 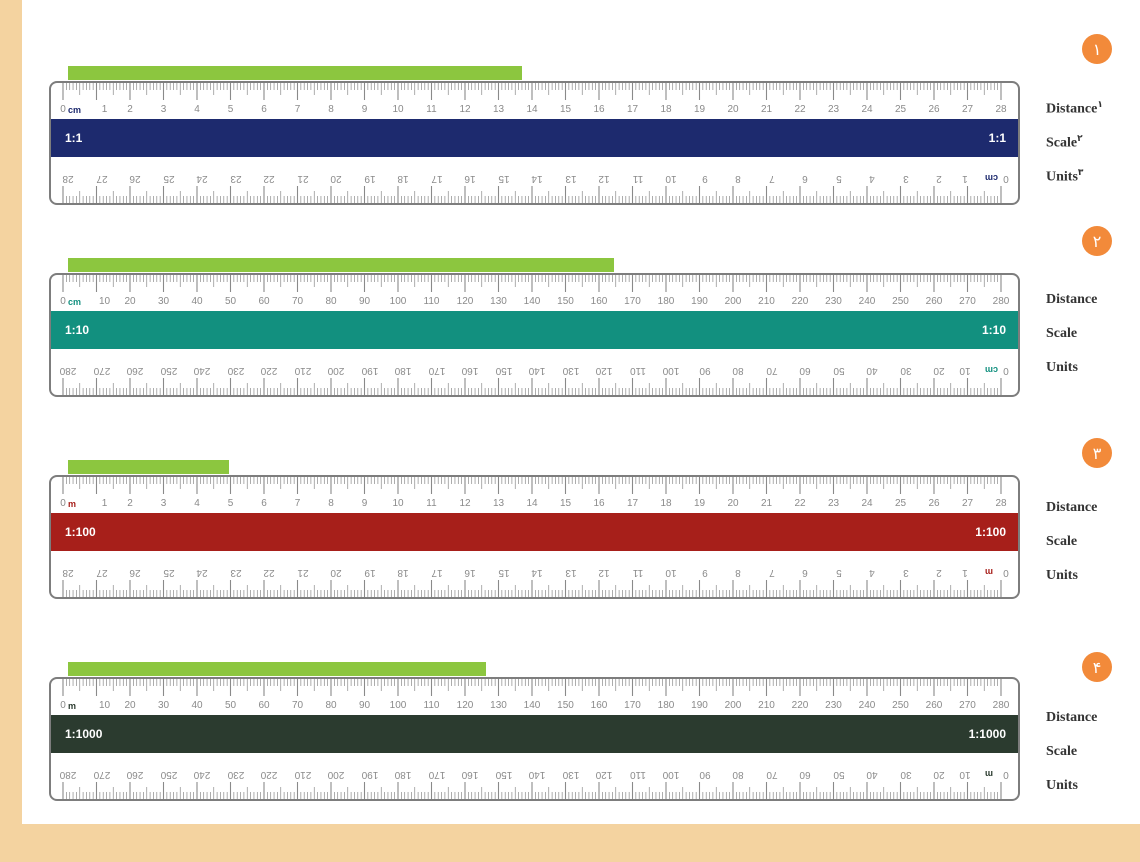 I want to click on unit-label: cm, so click(x=75, y=110).